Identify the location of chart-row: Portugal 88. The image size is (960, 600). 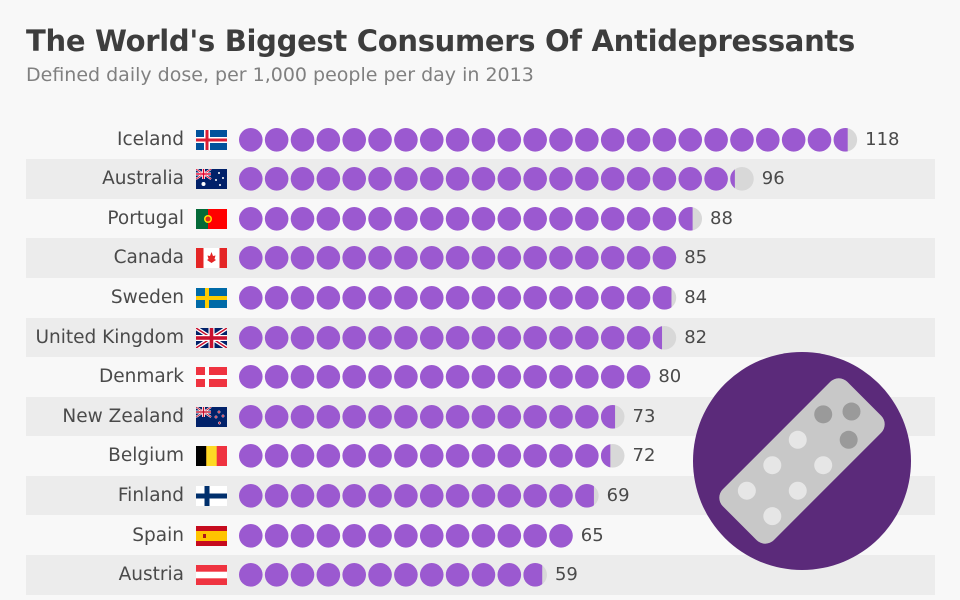
(480, 219).